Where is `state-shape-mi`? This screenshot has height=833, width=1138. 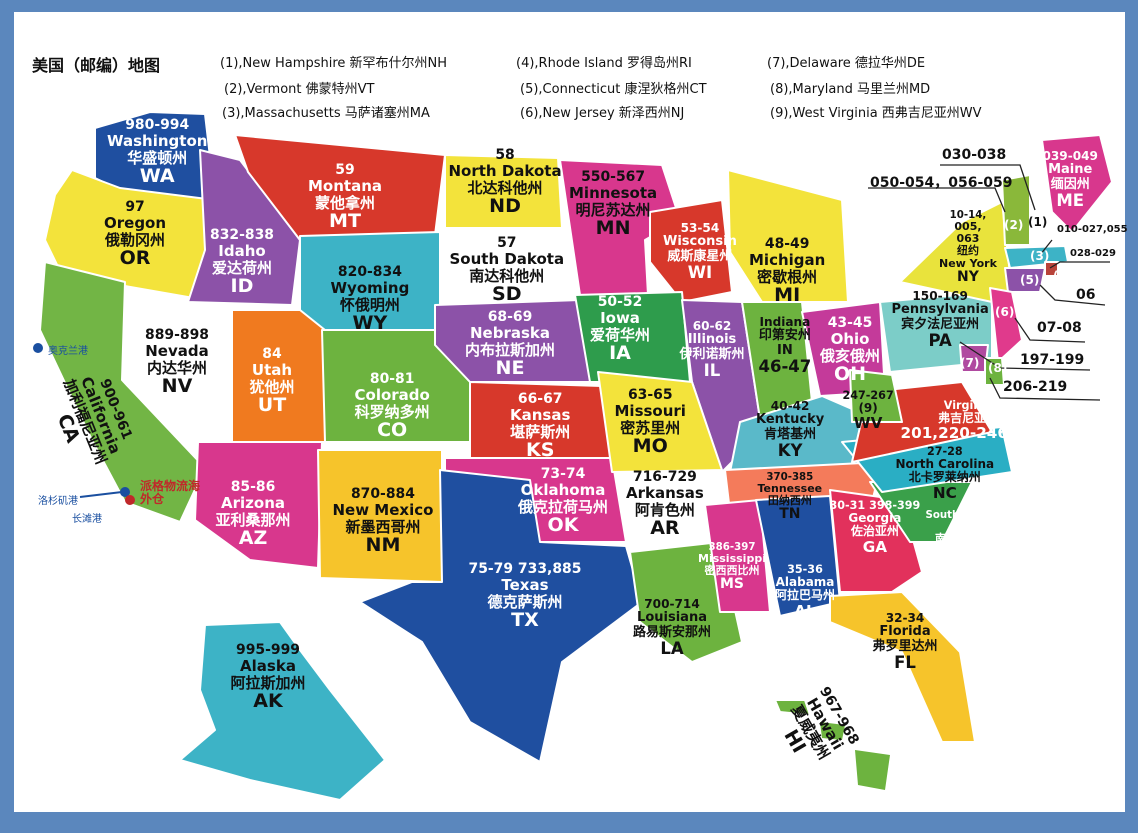
state-shape-mi is located at coordinates (788, 236).